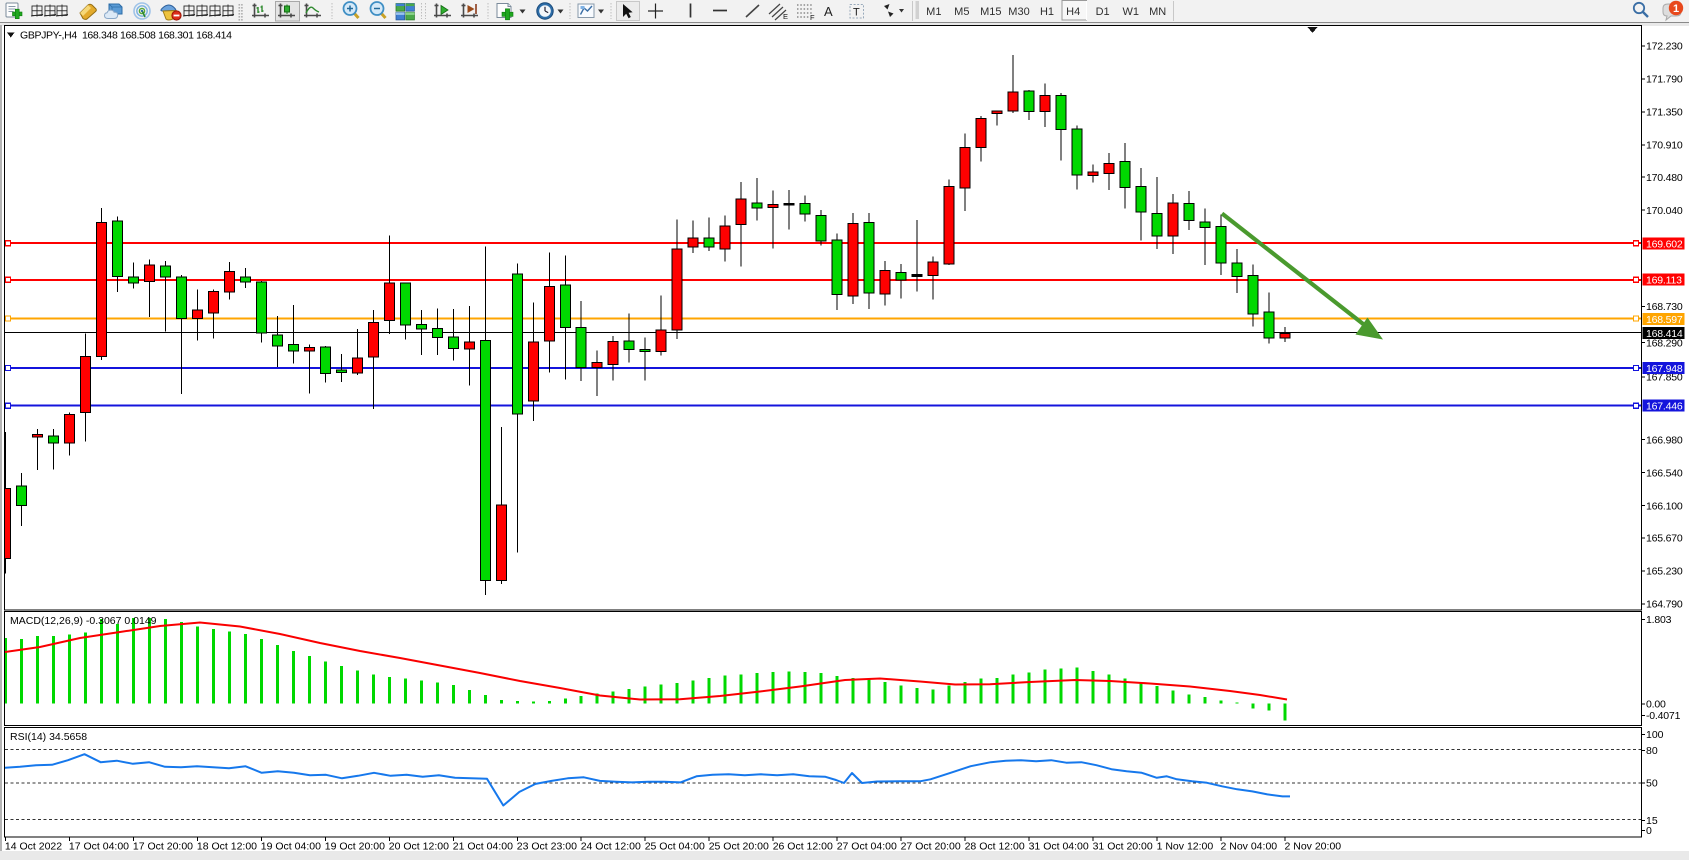 This screenshot has width=1689, height=860. What do you see at coordinates (990, 12) in the screenshot?
I see `svg-text: M15` at bounding box center [990, 12].